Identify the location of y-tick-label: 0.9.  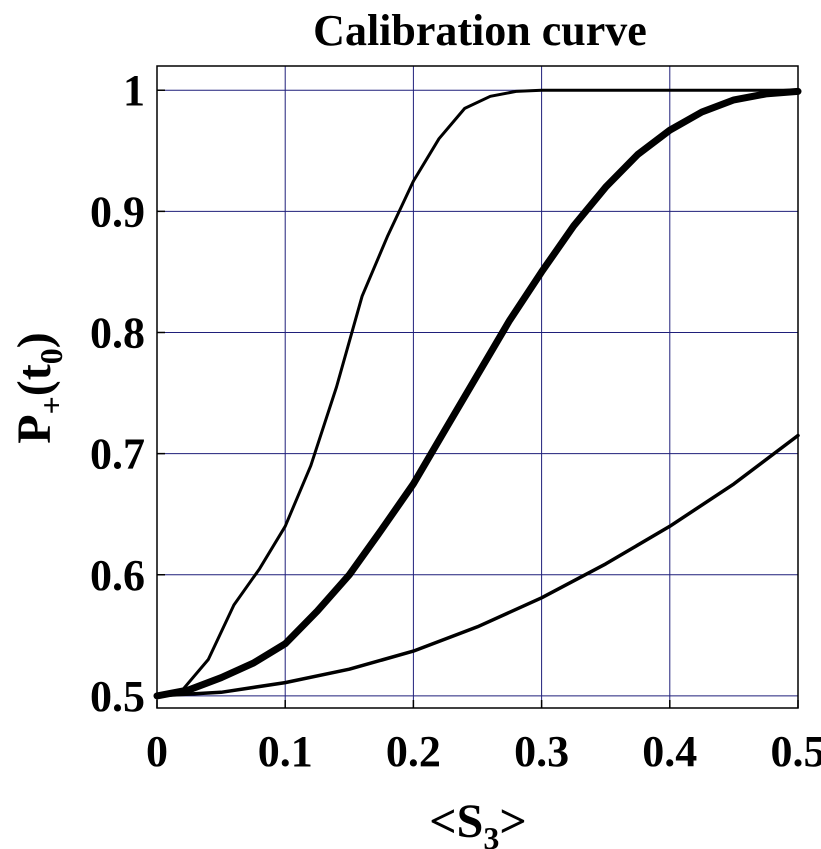
(117, 211).